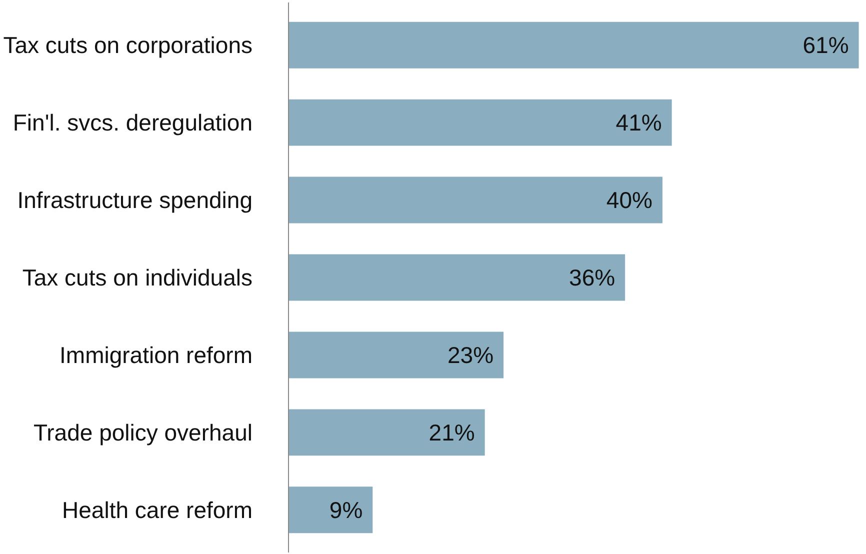 This screenshot has width=866, height=554. What do you see at coordinates (157, 509) in the screenshot?
I see `y-tick-label: Health care reform` at bounding box center [157, 509].